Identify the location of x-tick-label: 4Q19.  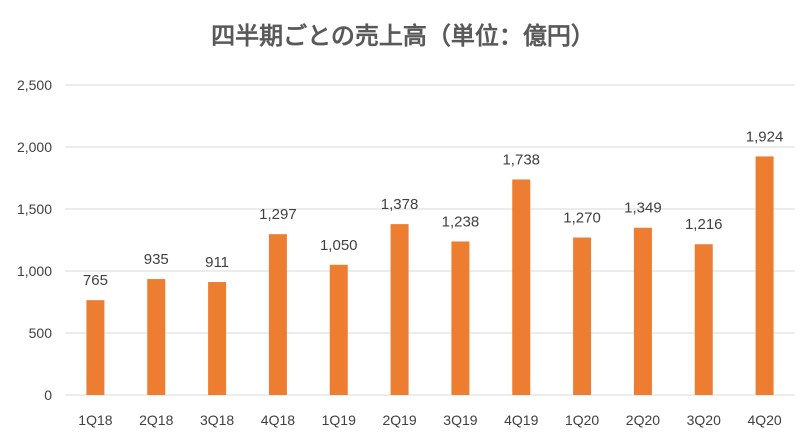
(521, 420).